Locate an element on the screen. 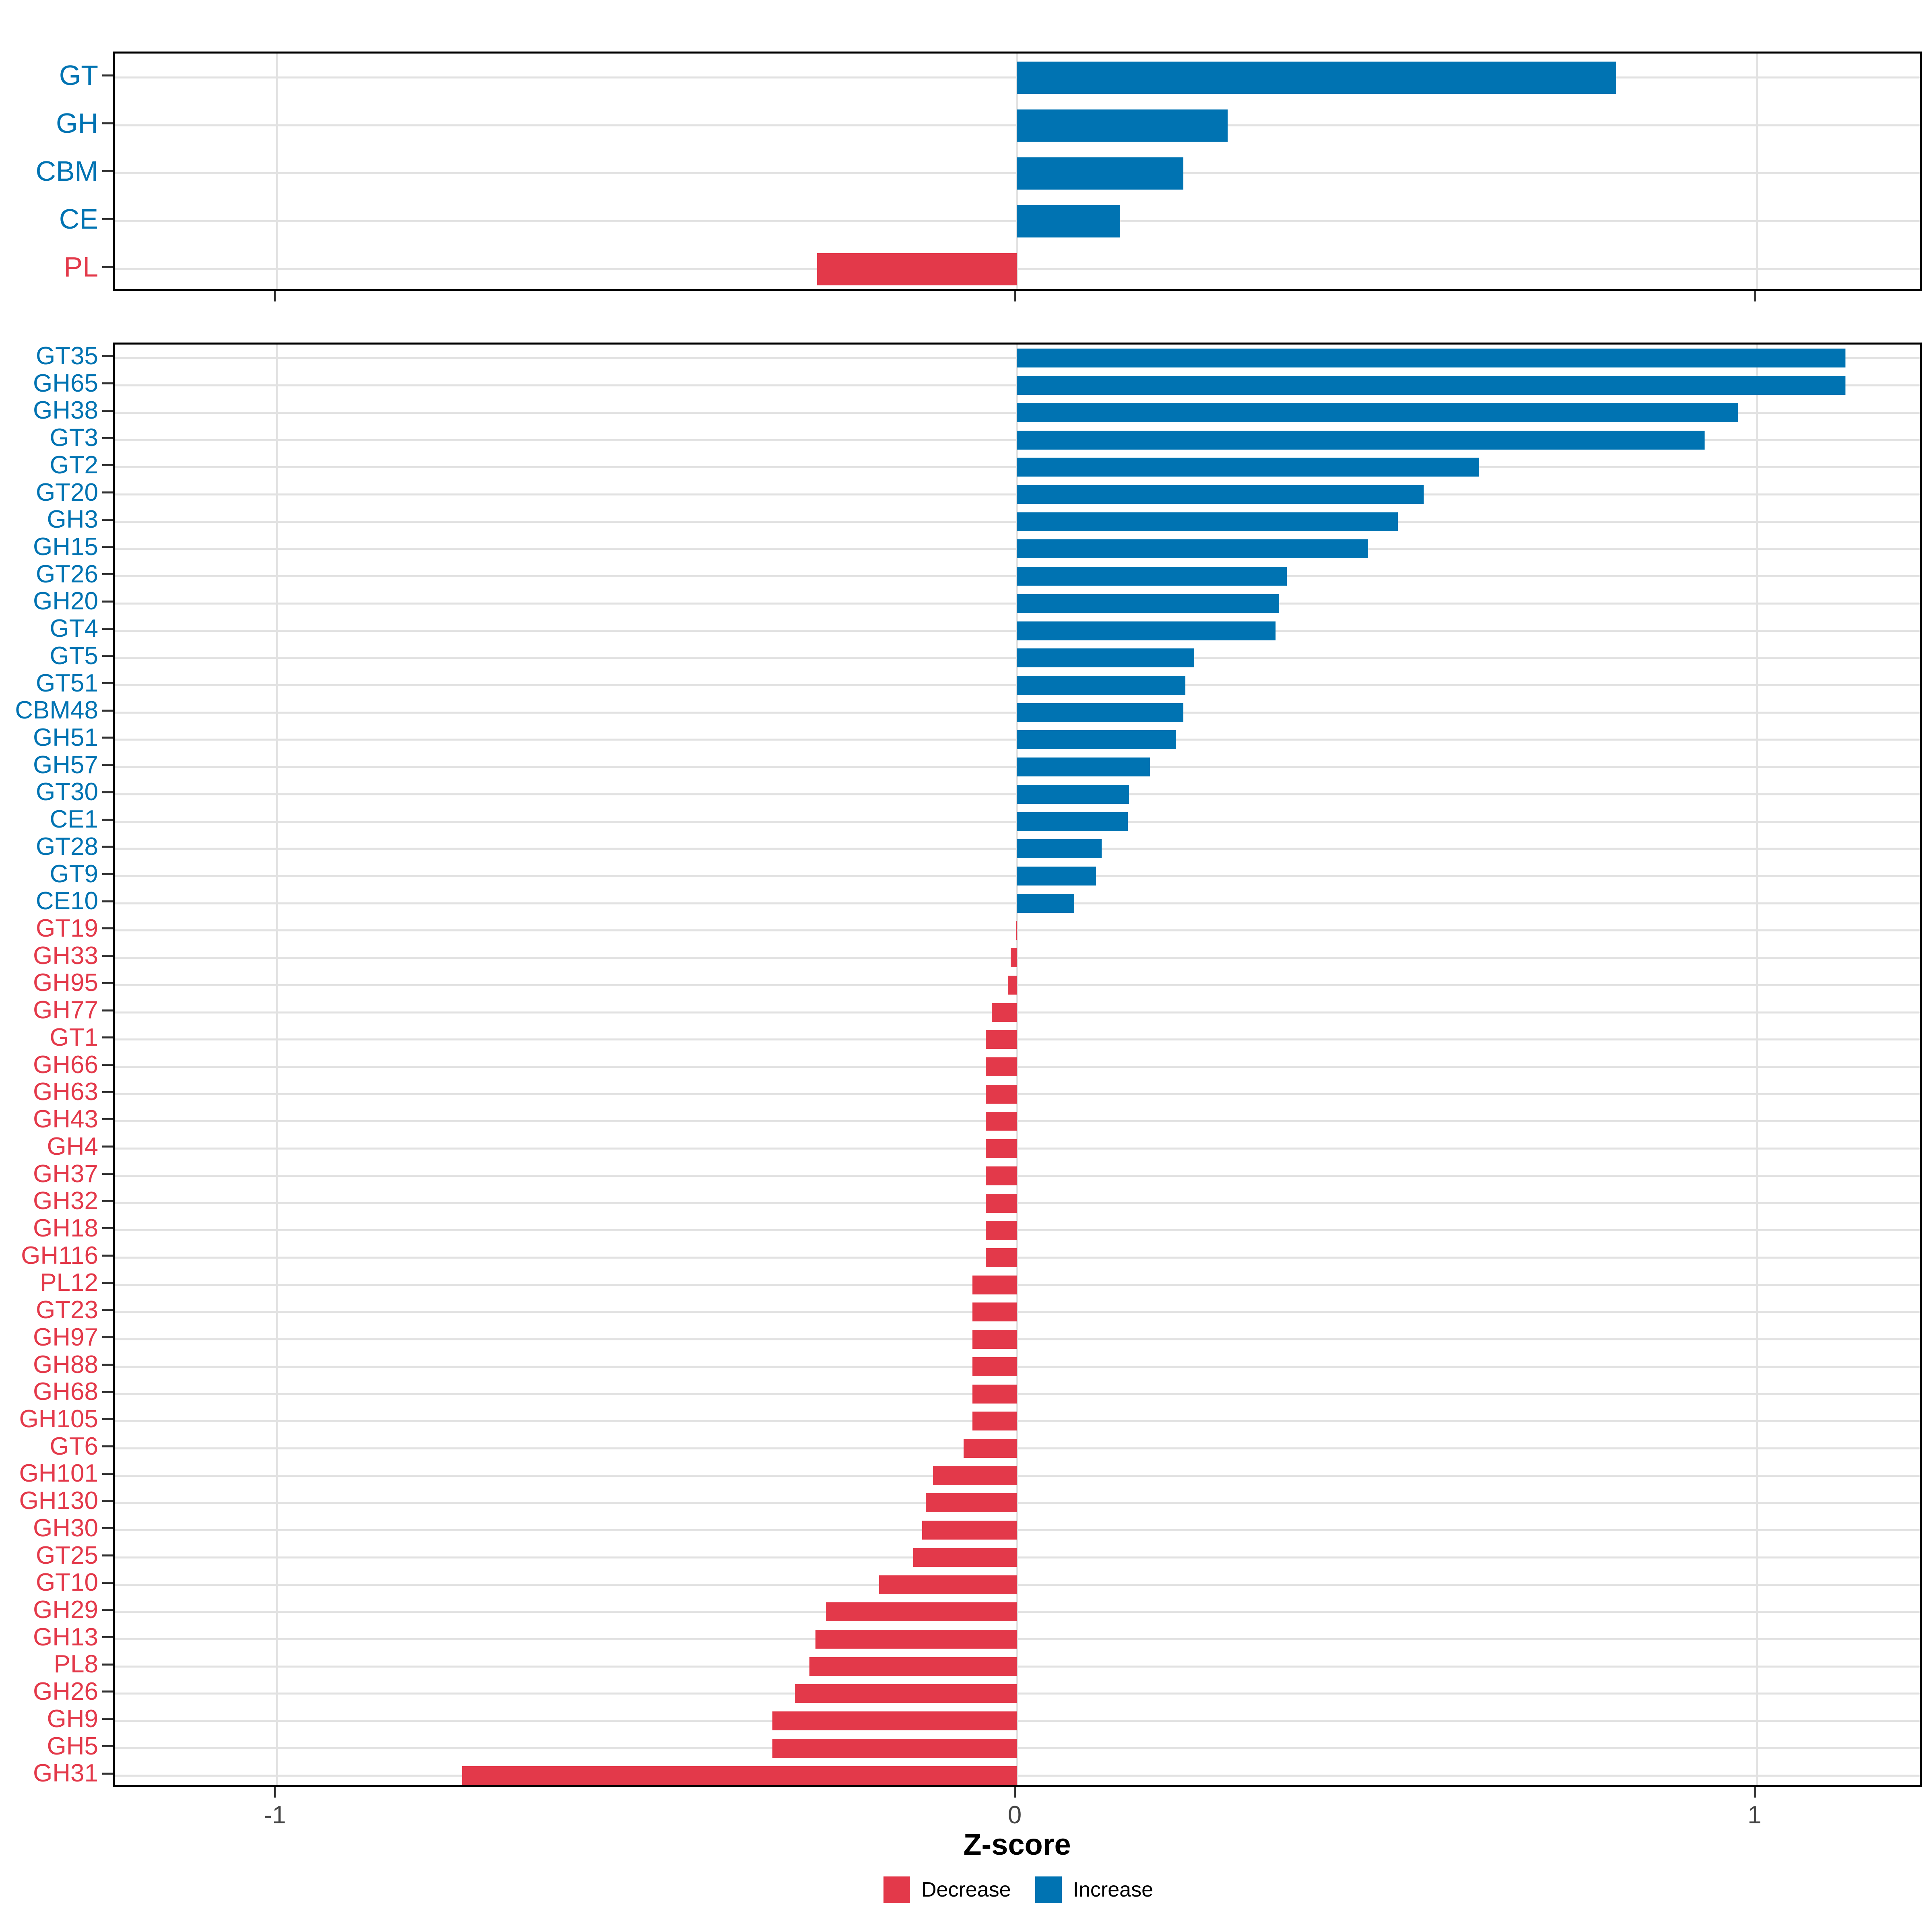  bar-GH18 is located at coordinates (1001, 1230).